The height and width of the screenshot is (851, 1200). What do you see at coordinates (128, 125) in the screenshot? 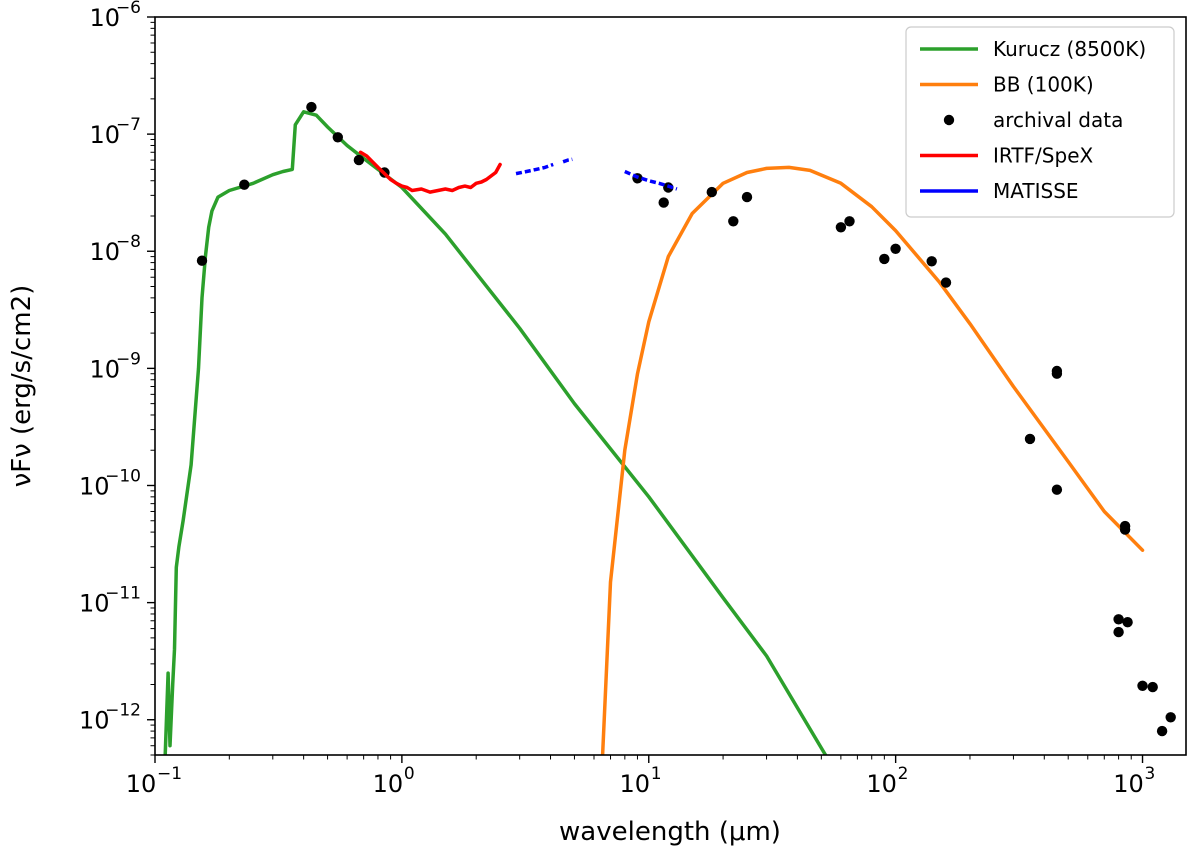
I see `y-tick-exponent: −7` at bounding box center [128, 125].